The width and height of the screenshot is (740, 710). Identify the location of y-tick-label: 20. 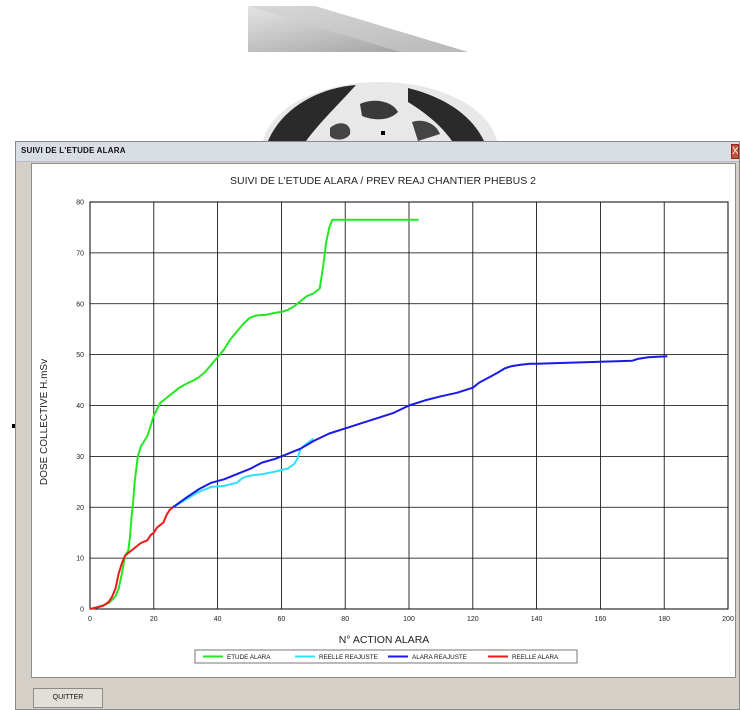
(80, 508).